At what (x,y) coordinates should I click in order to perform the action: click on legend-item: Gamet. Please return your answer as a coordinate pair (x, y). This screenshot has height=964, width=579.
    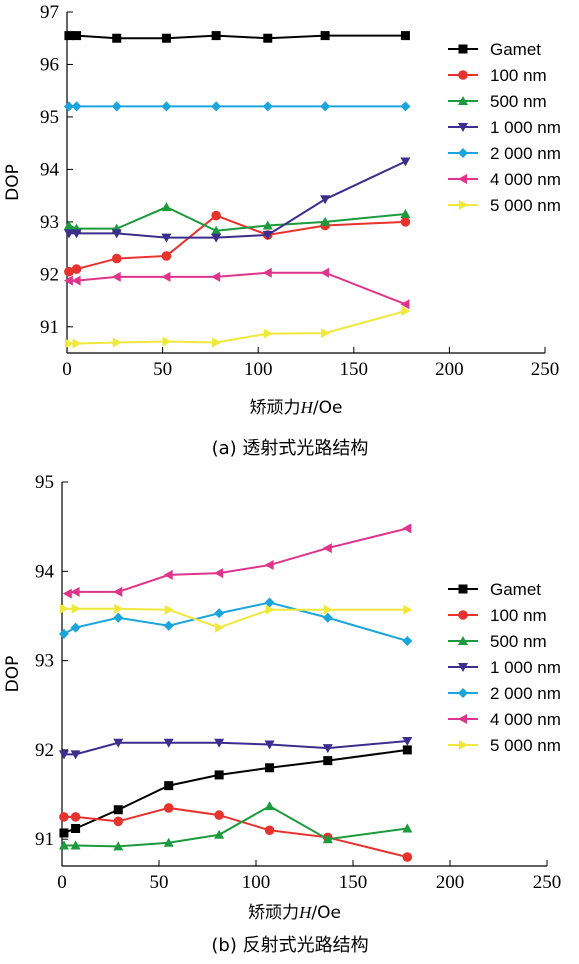
    Looking at the image, I should click on (494, 49).